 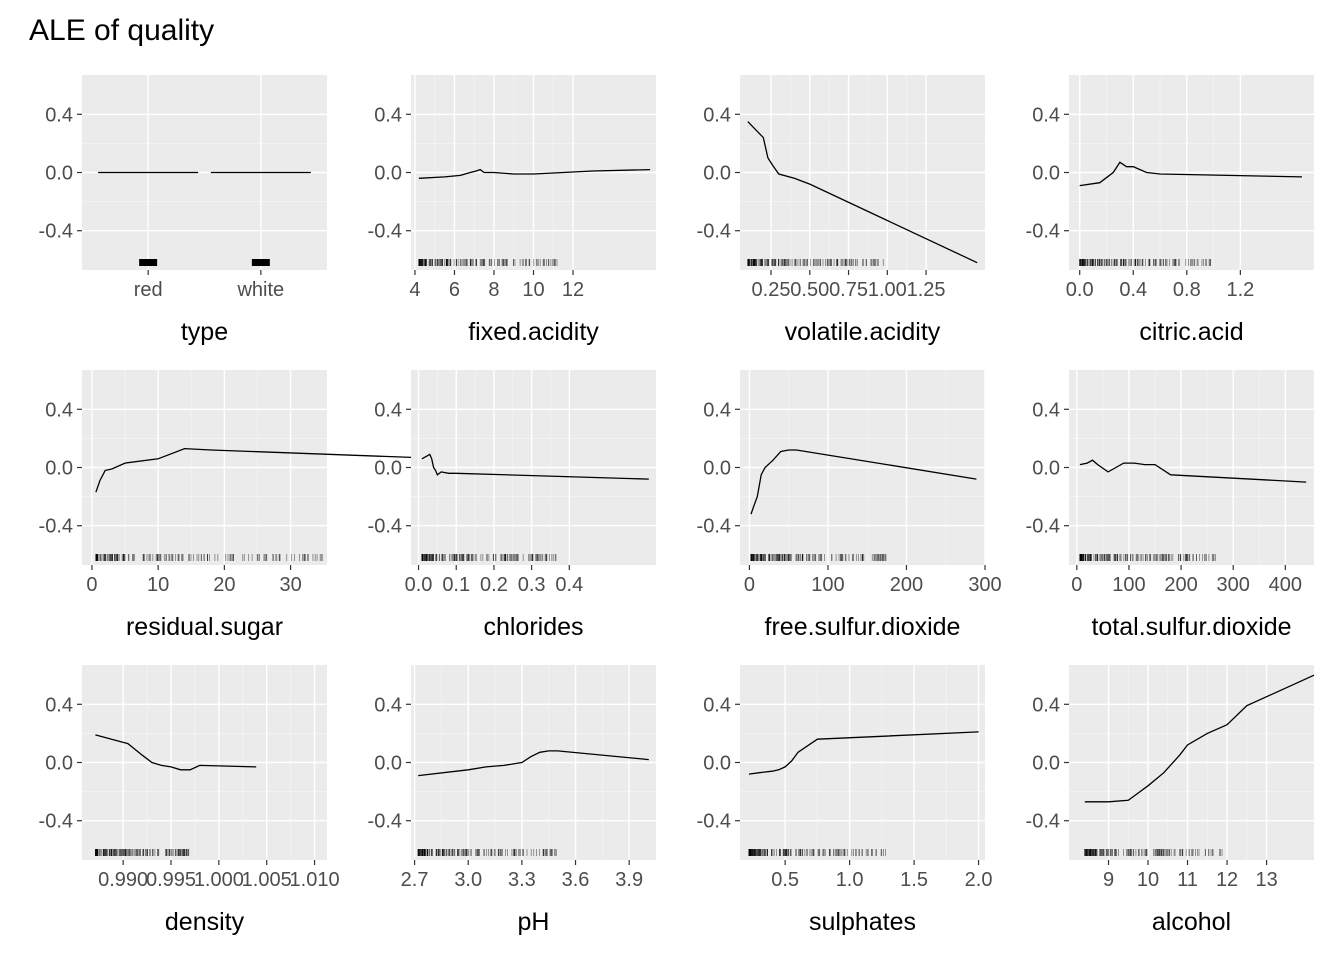 What do you see at coordinates (926, 290) in the screenshot?
I see `x-tick-label: 1.25` at bounding box center [926, 290].